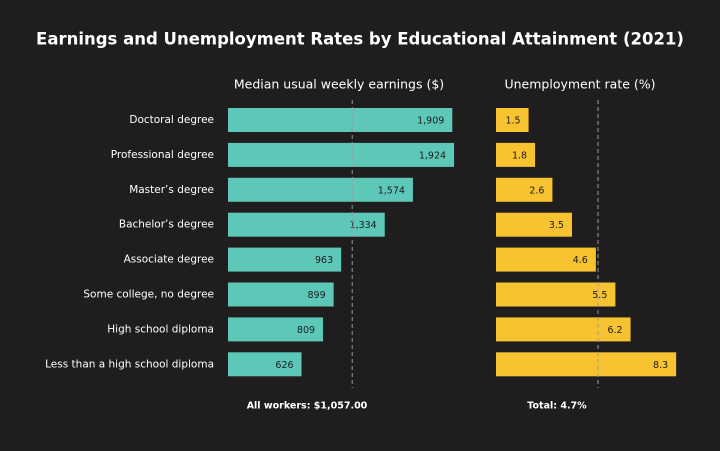 Image resolution: width=720 pixels, height=451 pixels. I want to click on panel-title: Unemployment rate (%), so click(579, 84).